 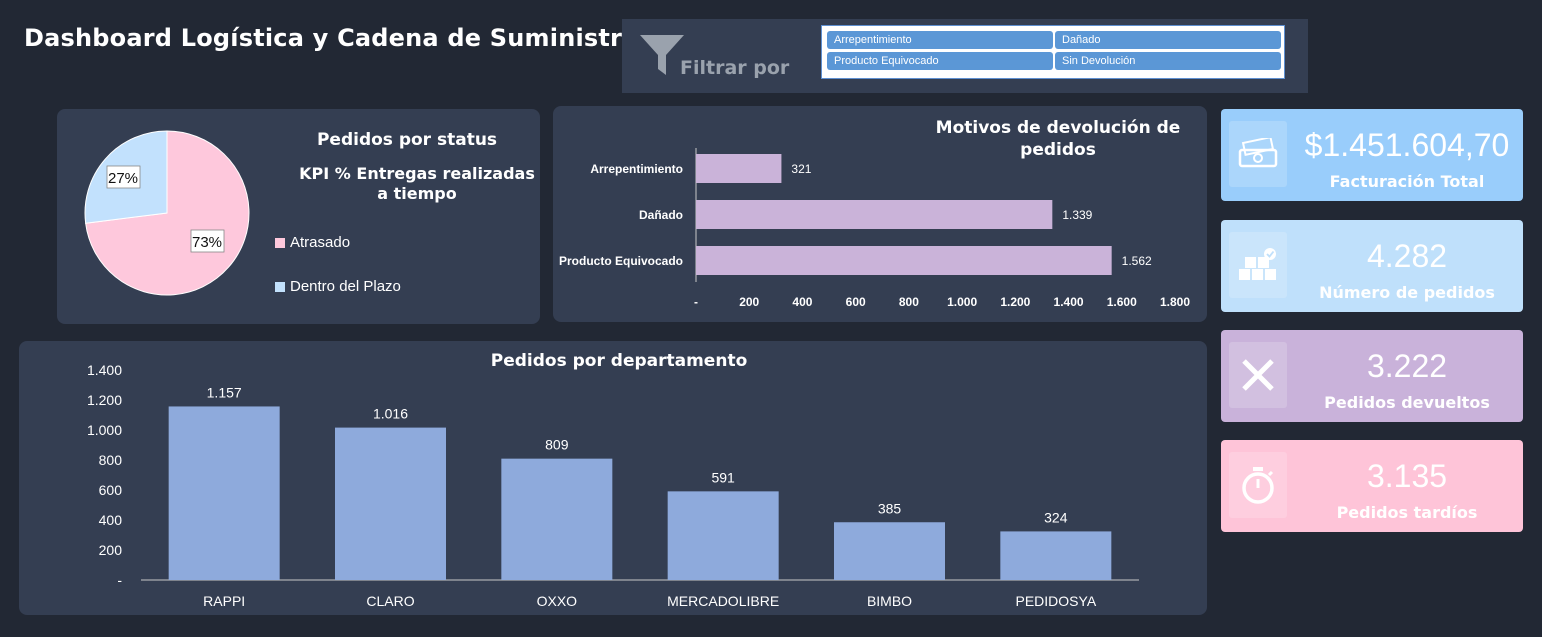 I want to click on hbar-category-label: Arrepentimiento, so click(x=636, y=169).